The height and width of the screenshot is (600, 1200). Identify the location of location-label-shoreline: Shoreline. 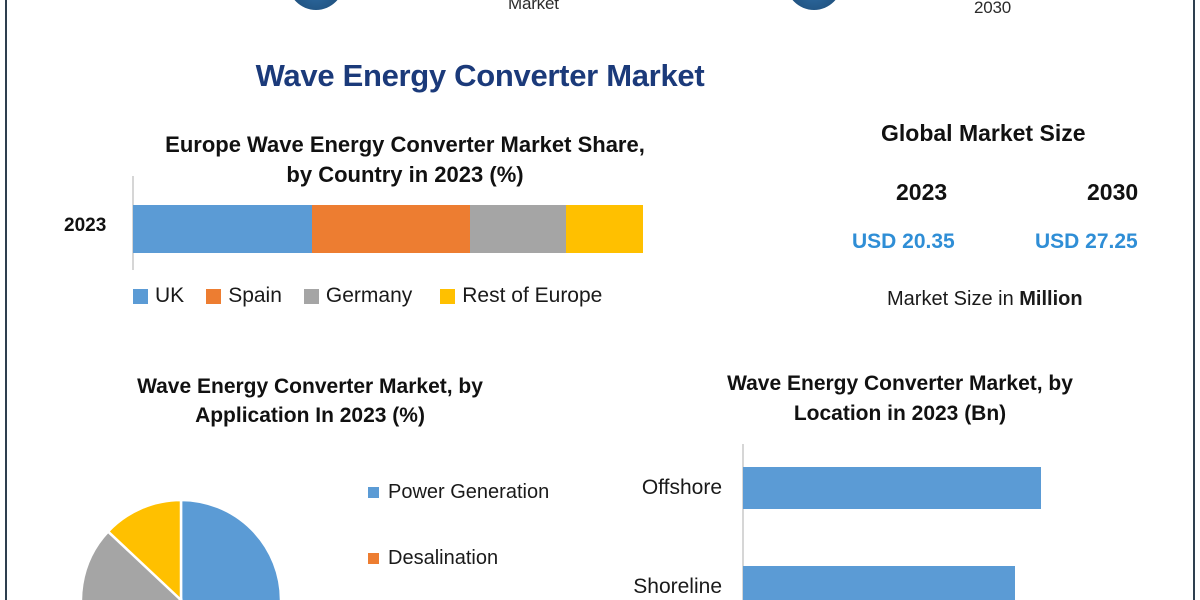
(677, 586).